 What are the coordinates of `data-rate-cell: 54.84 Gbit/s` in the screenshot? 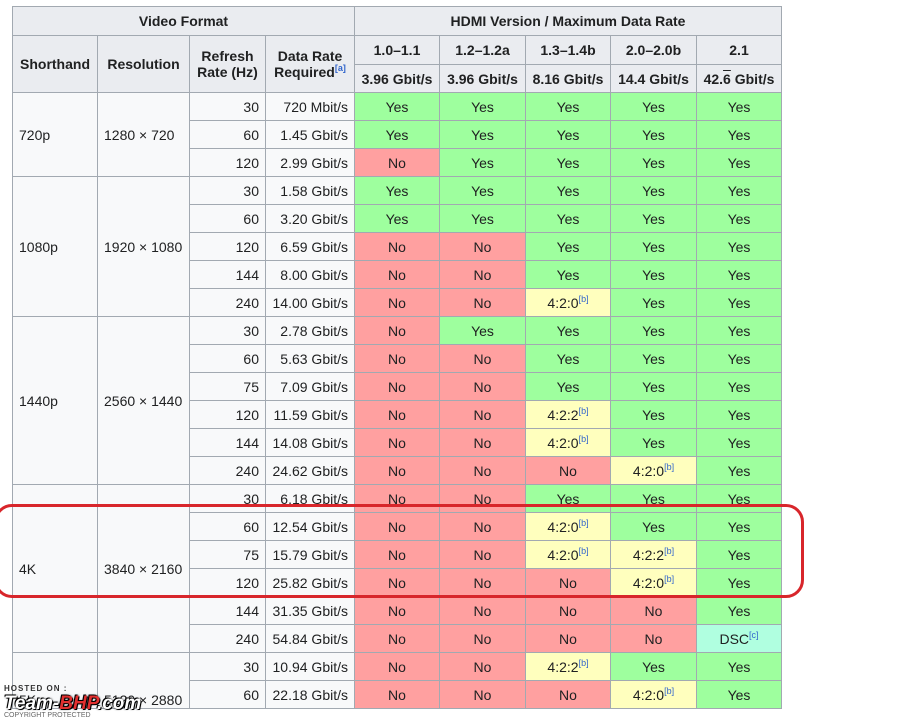 It's located at (310, 638).